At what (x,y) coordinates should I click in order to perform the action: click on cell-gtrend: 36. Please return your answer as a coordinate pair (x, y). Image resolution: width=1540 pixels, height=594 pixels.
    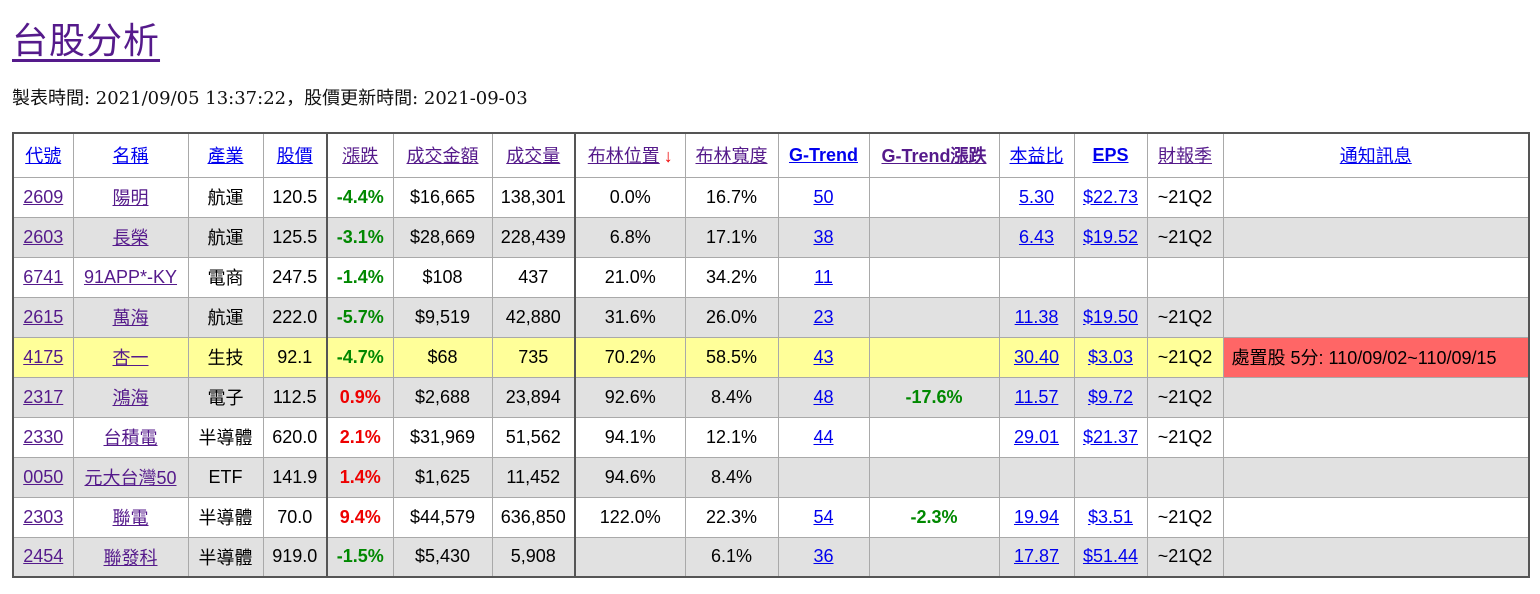
    Looking at the image, I should click on (824, 557).